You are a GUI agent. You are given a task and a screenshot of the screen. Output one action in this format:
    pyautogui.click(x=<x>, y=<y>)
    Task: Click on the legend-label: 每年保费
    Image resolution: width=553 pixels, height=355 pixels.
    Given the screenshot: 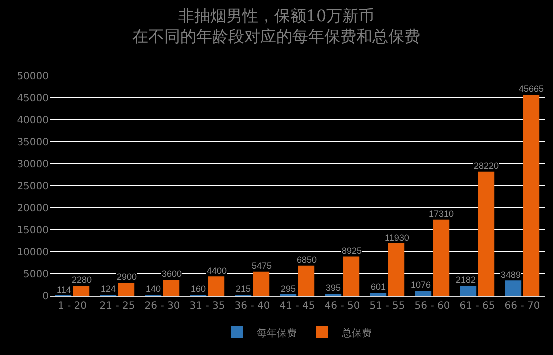 What is the action you would take?
    pyautogui.click(x=277, y=333)
    